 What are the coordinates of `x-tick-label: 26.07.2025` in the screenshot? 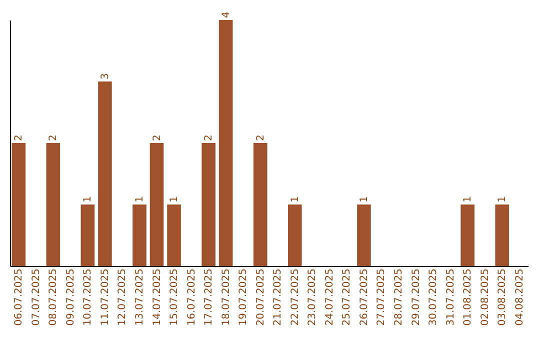 It's located at (364, 297).